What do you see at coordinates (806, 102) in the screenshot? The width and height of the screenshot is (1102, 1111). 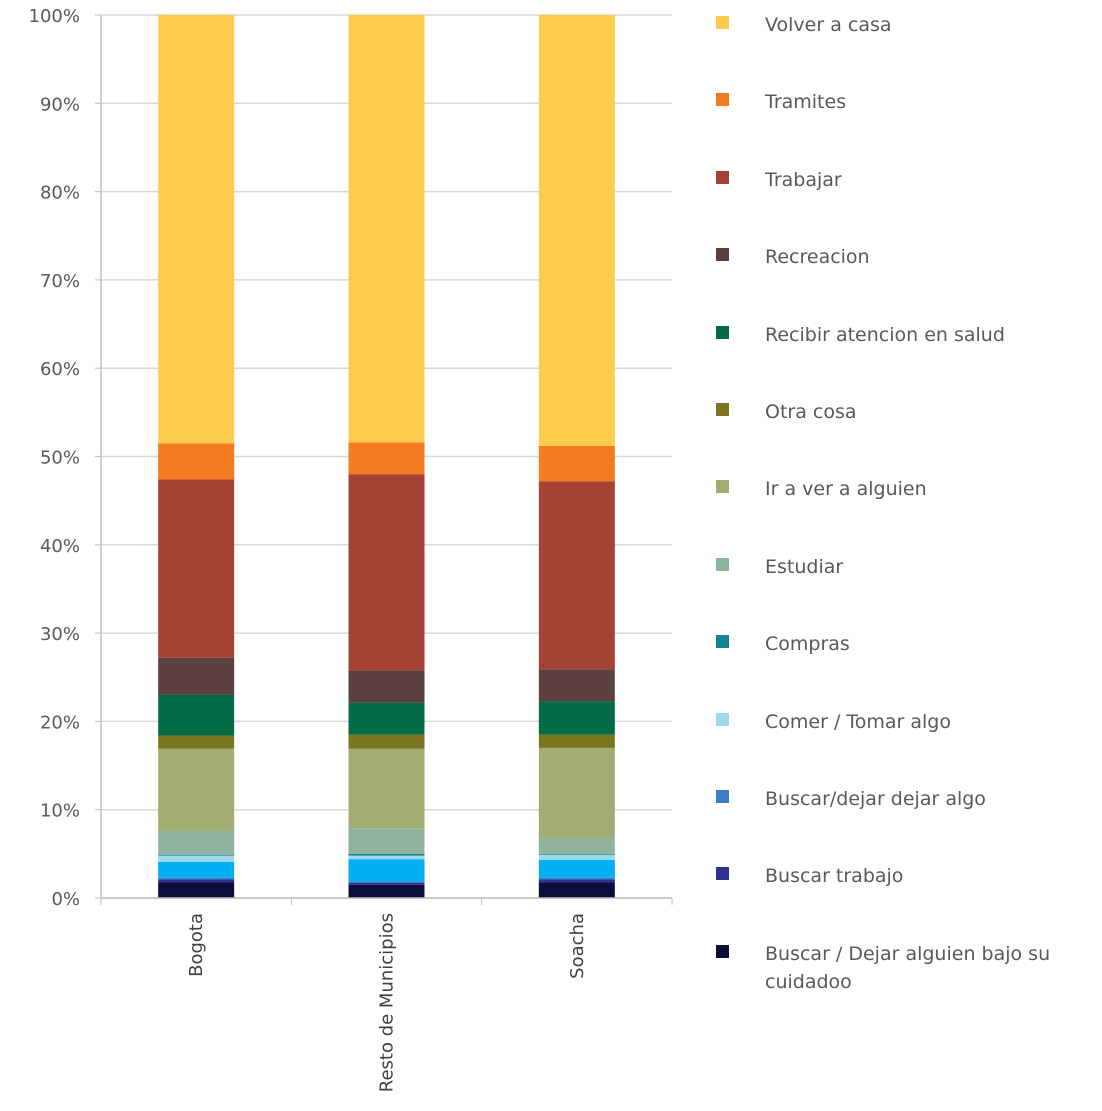 I see `legend-label: Tramites` at bounding box center [806, 102].